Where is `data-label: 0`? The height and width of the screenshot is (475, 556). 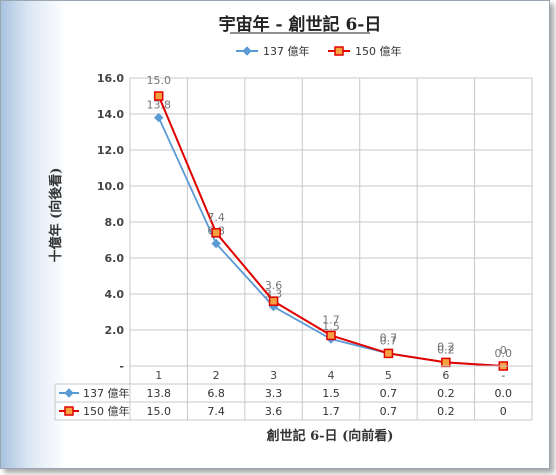
data-label: 0 is located at coordinates (503, 350).